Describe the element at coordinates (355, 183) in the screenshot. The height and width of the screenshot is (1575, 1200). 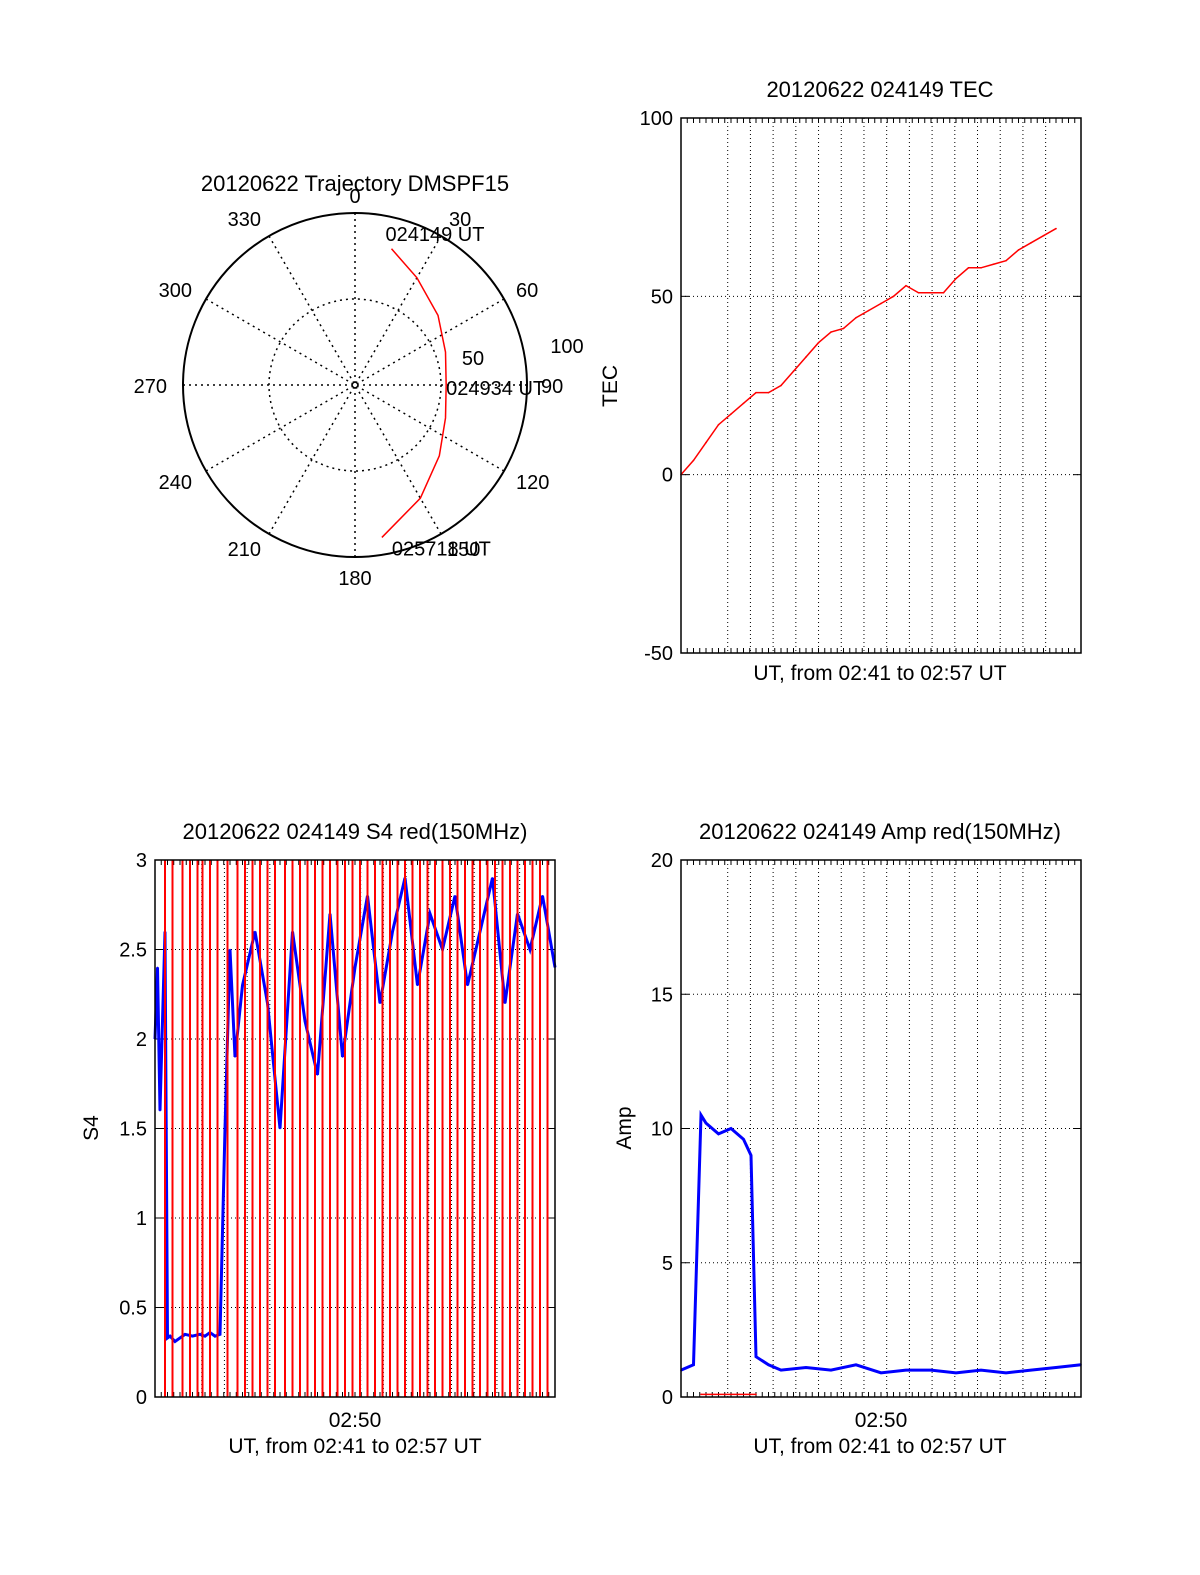
I see `polar-title: 20120622 Trajectory DMSPF15` at that location.